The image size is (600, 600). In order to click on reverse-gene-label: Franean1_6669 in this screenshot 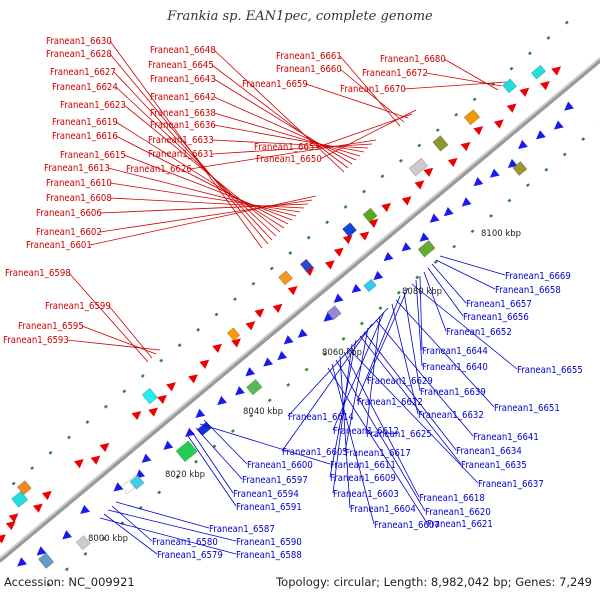, I will do `click(538, 276)`.